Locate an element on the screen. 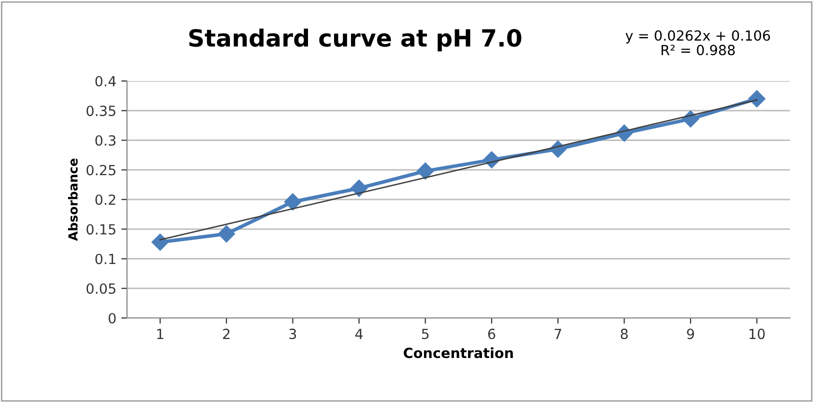  x-tick-label: 9 is located at coordinates (690, 334).